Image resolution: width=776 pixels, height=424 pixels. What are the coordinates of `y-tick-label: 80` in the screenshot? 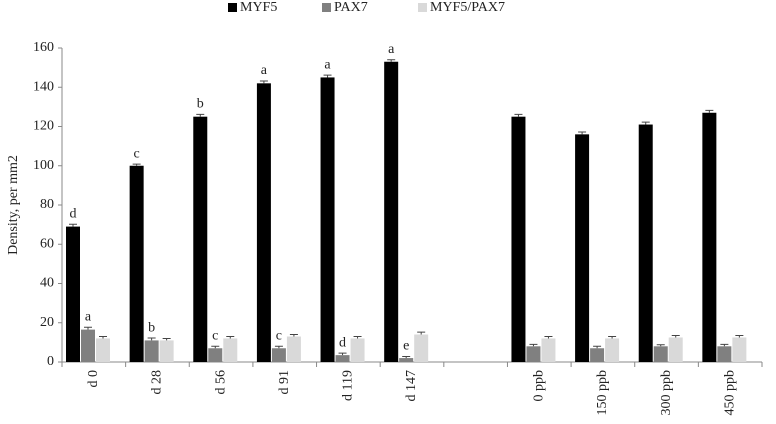 It's located at (47, 204).